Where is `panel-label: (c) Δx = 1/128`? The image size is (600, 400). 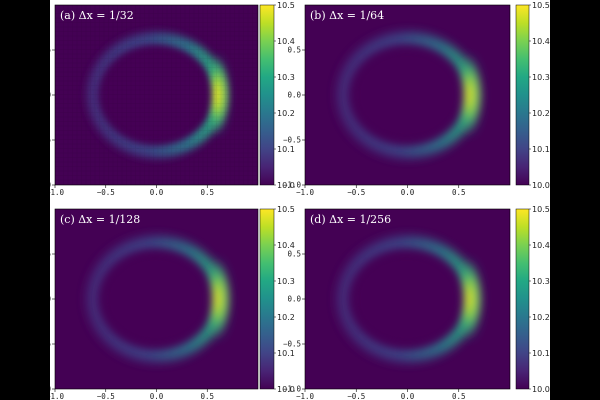
panel-label: (c) Δx = 1/128 is located at coordinates (100, 219).